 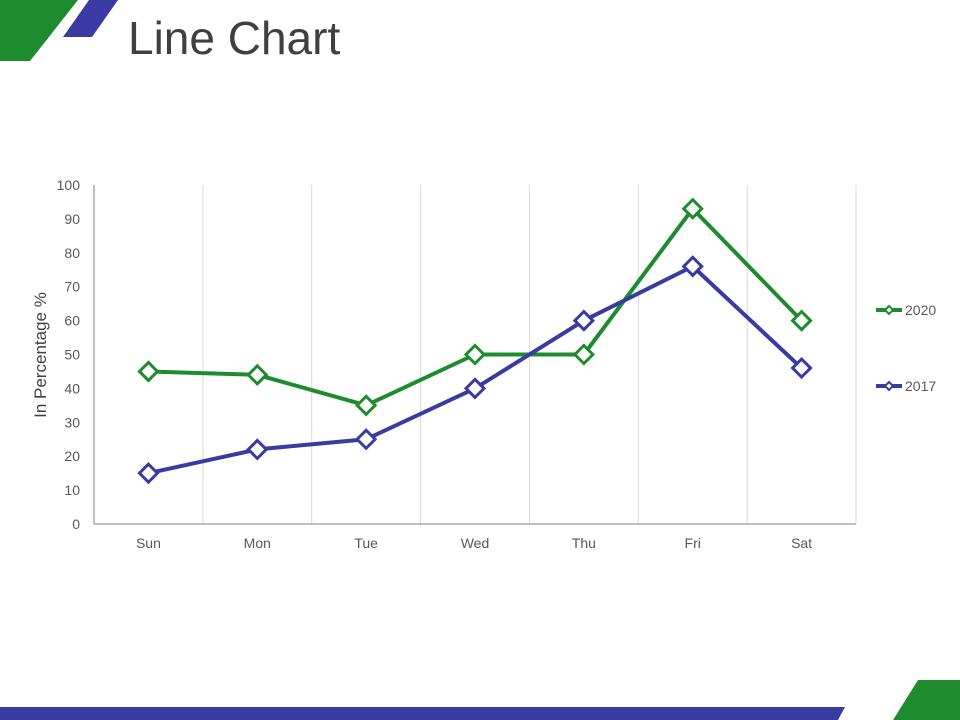 I want to click on y-tick-label: 40, so click(x=72, y=388).